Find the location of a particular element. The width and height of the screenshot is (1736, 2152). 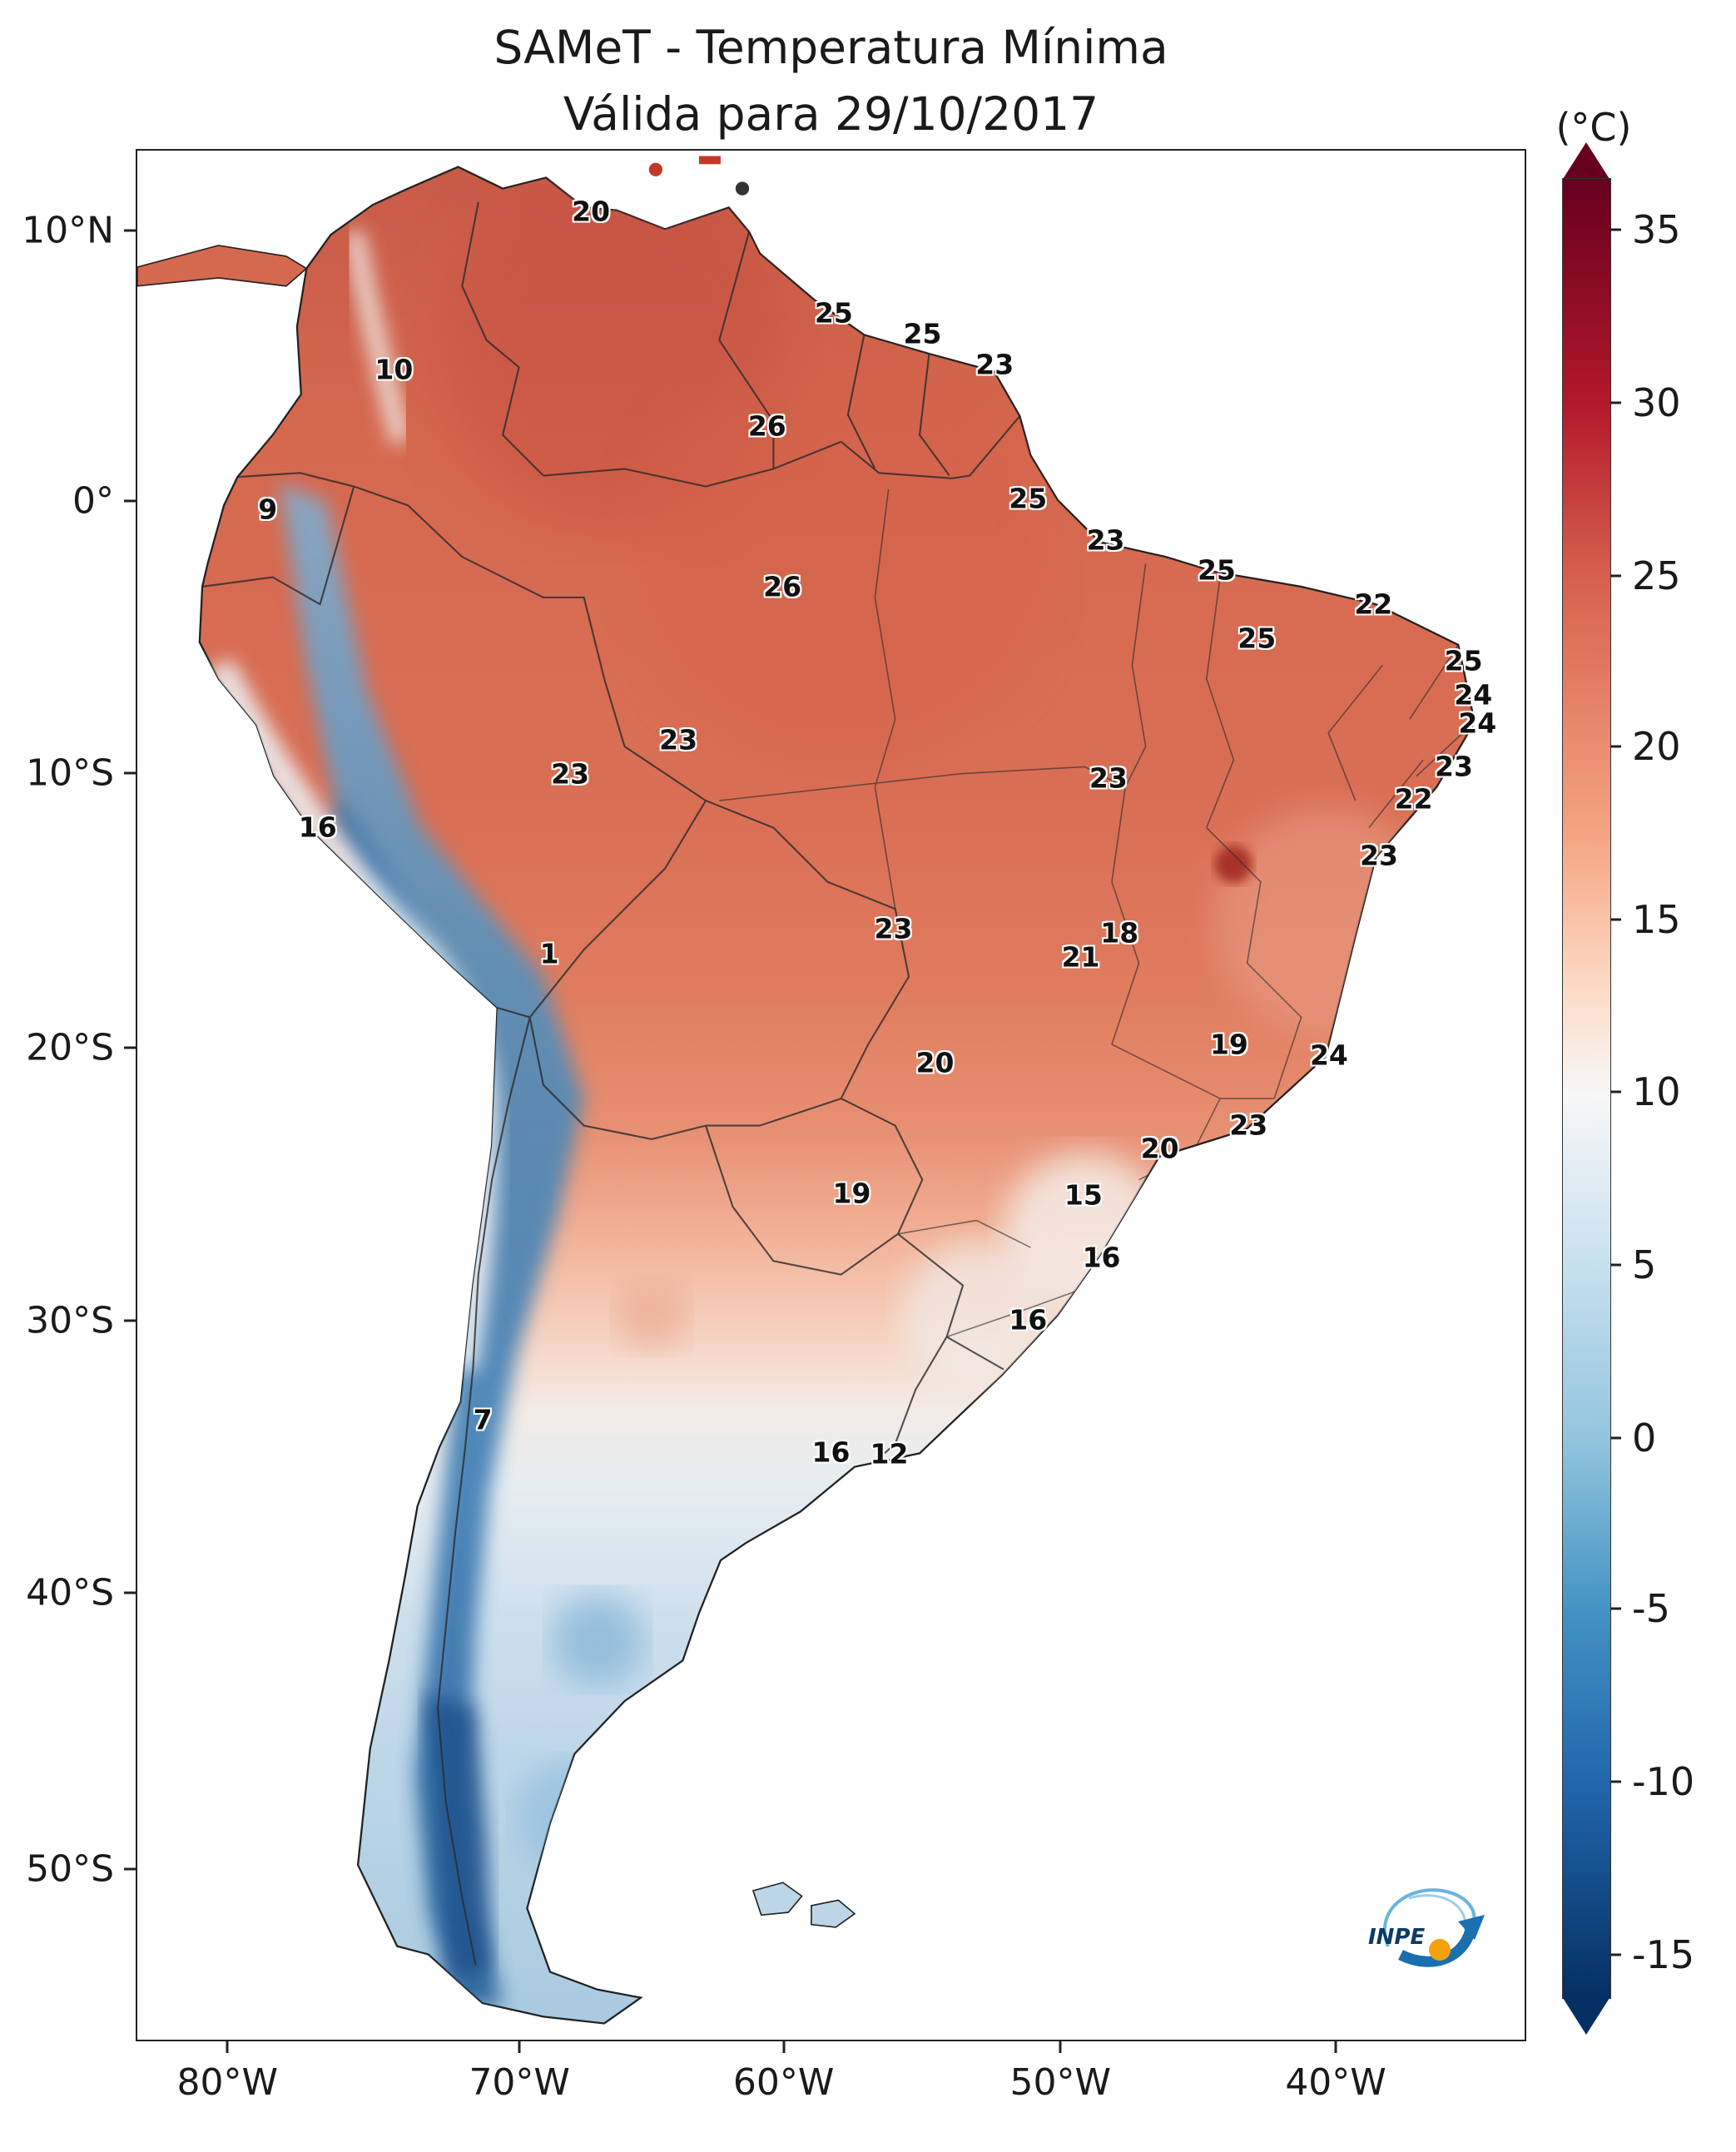

colorbar-tick-label: 20 is located at coordinates (1657, 747).